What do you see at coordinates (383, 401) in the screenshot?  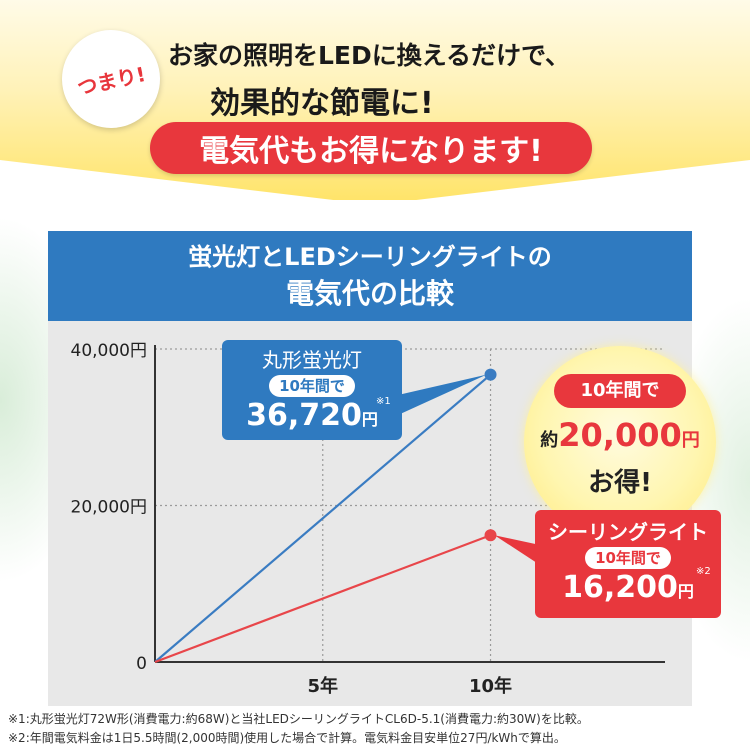 I see `fluorescent-note-mark: ※1` at bounding box center [383, 401].